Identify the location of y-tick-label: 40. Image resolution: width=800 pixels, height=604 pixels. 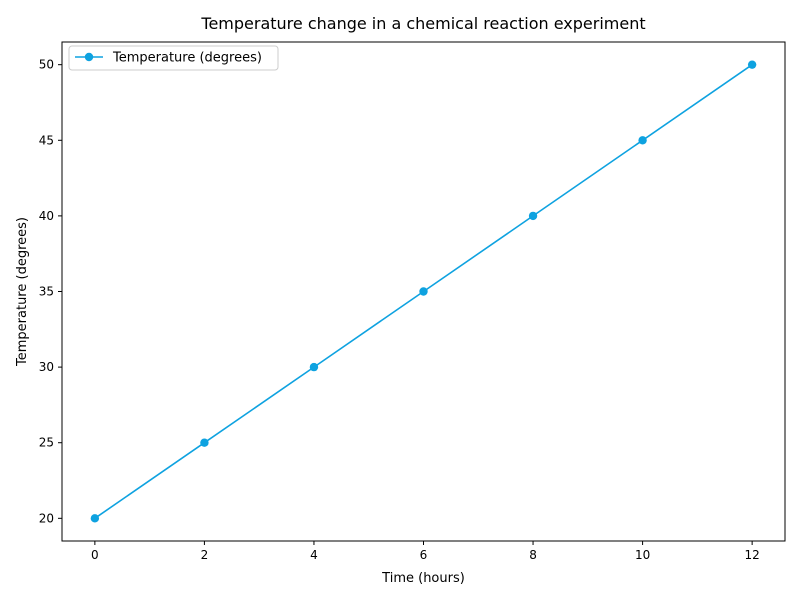
(46, 216).